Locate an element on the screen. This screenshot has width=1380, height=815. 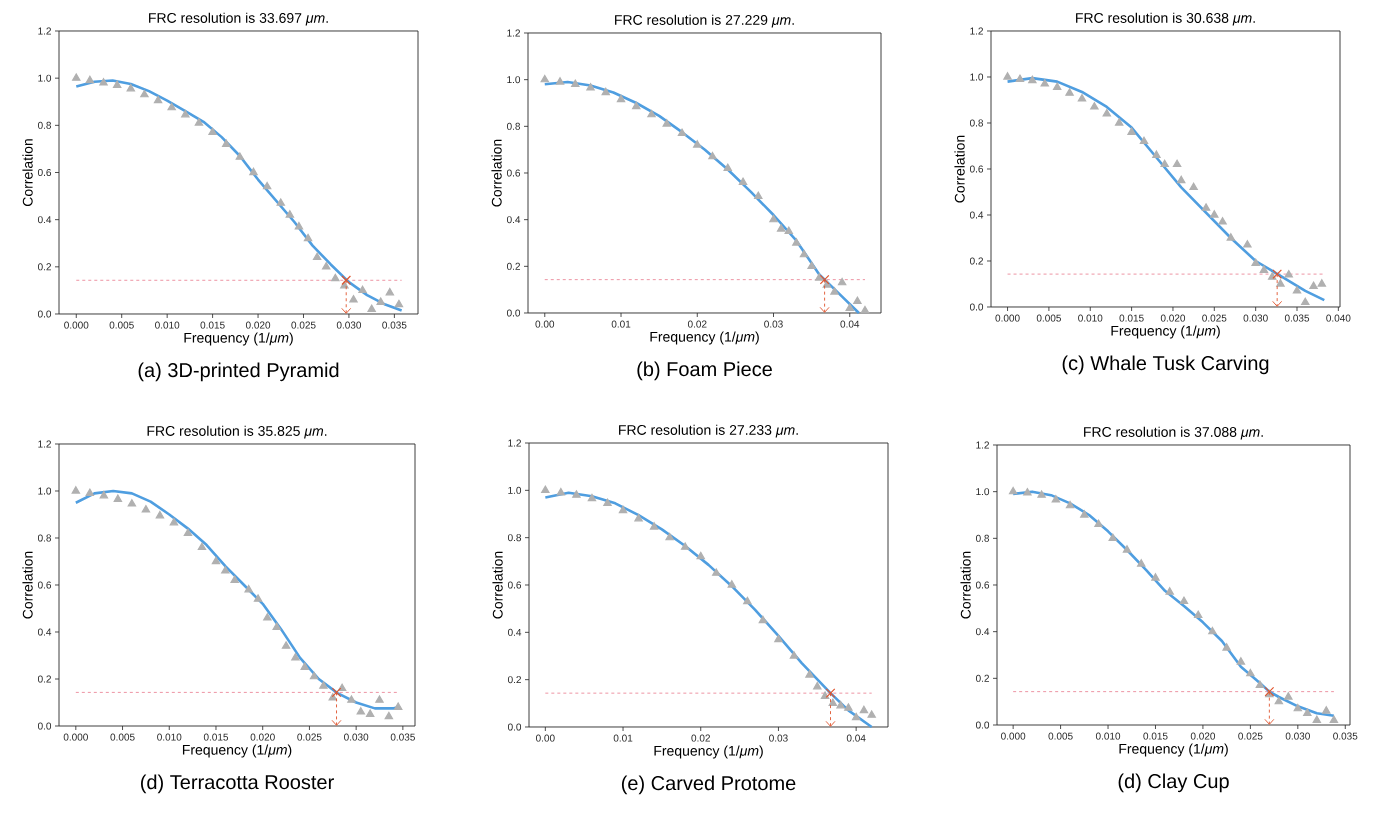
text: (e) Carved Protome is located at coordinates (708, 785).